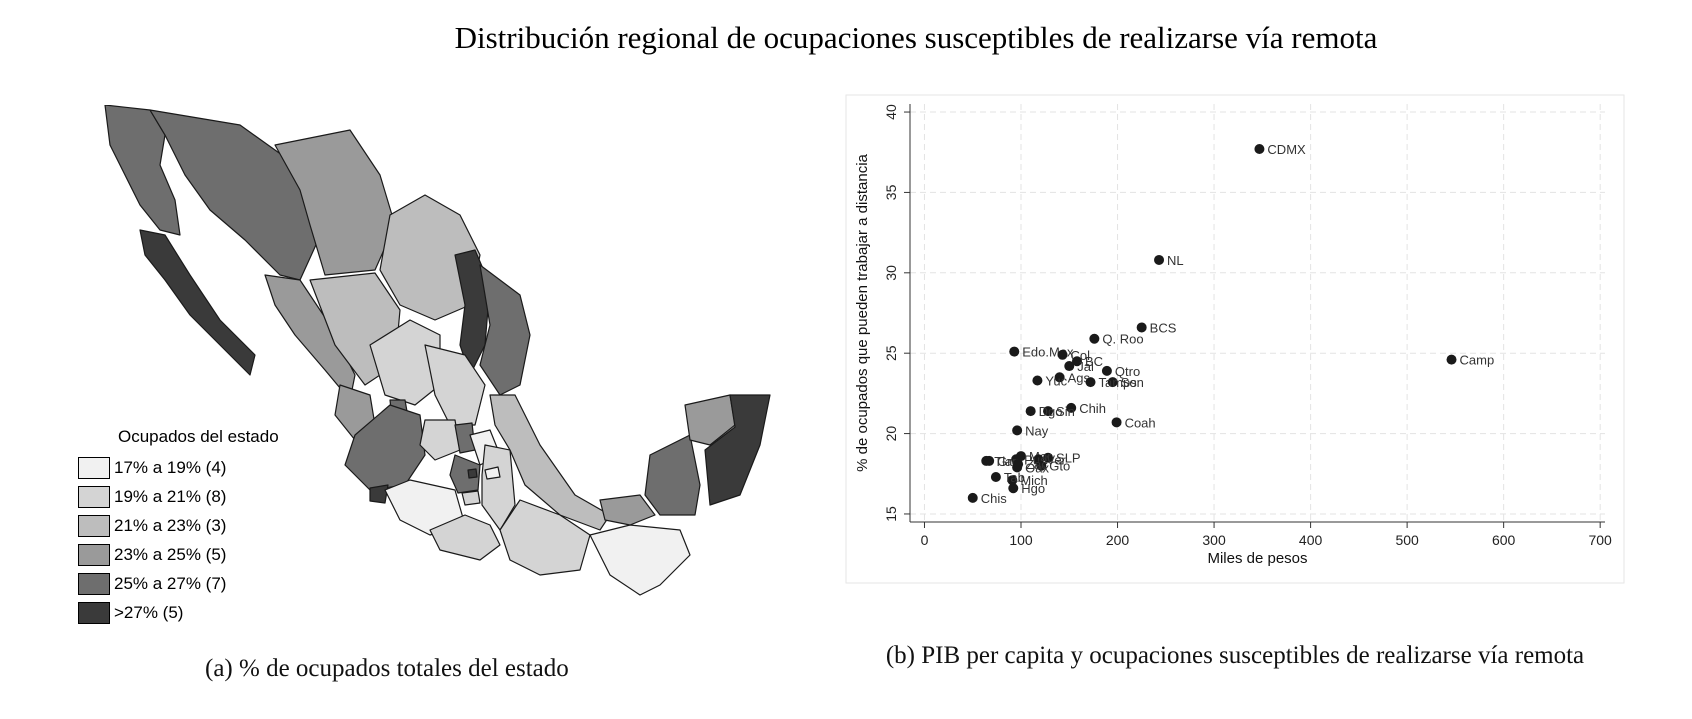  Describe the element at coordinates (471, 498) in the screenshot. I see `map-state-mor` at that location.